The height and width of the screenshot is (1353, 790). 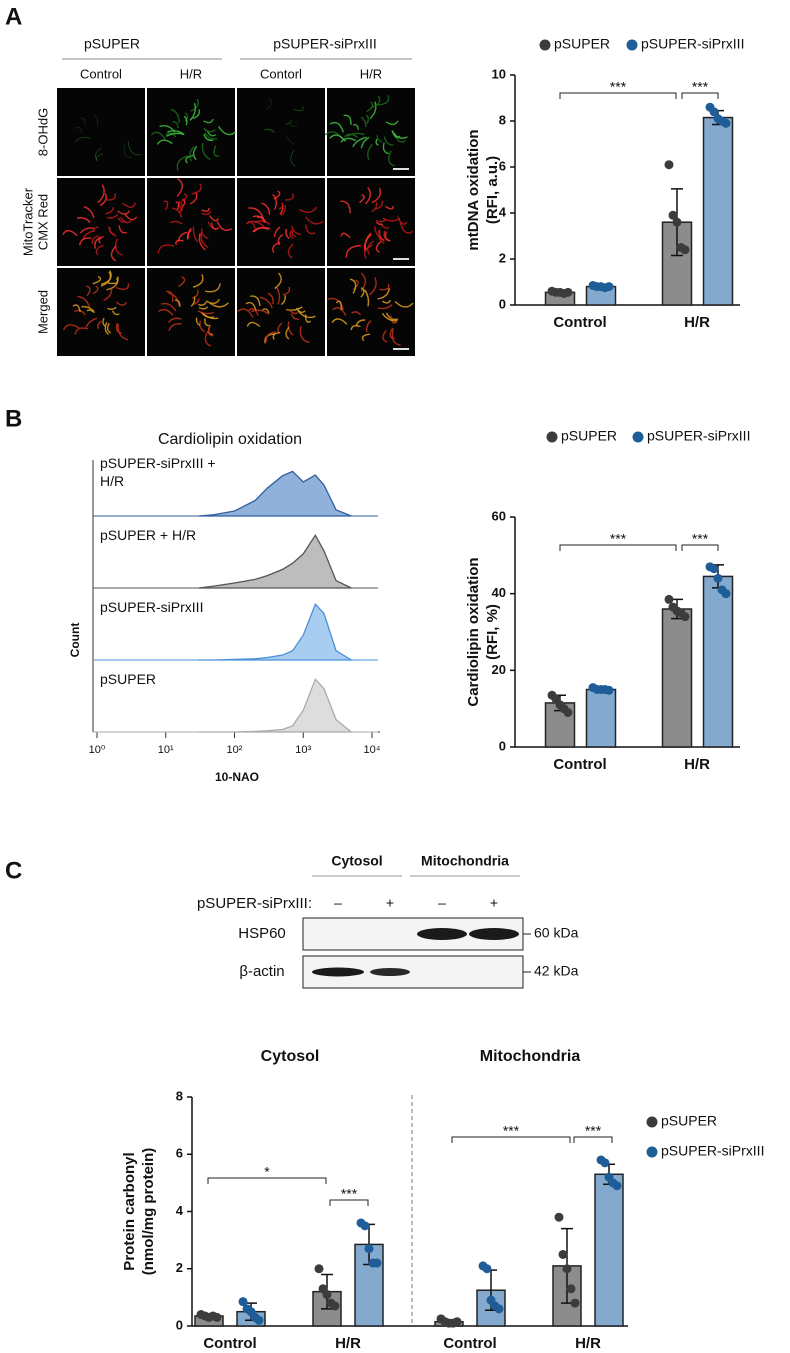 What do you see at coordinates (281, 73) in the screenshot?
I see `column-header: Contorl` at bounding box center [281, 73].